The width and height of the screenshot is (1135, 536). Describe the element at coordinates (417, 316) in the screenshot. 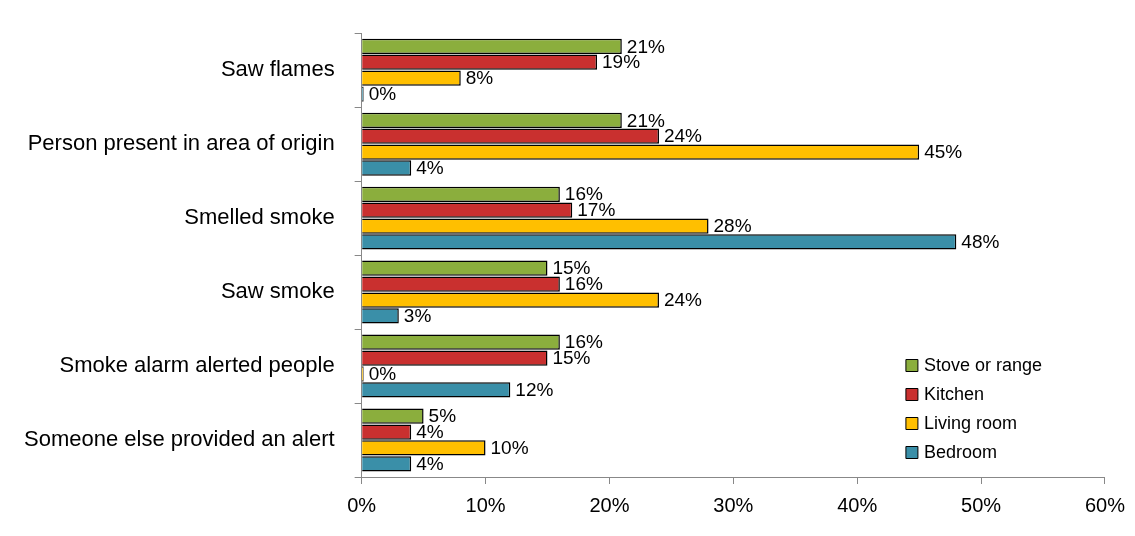

I see `data-label: 3%` at that location.